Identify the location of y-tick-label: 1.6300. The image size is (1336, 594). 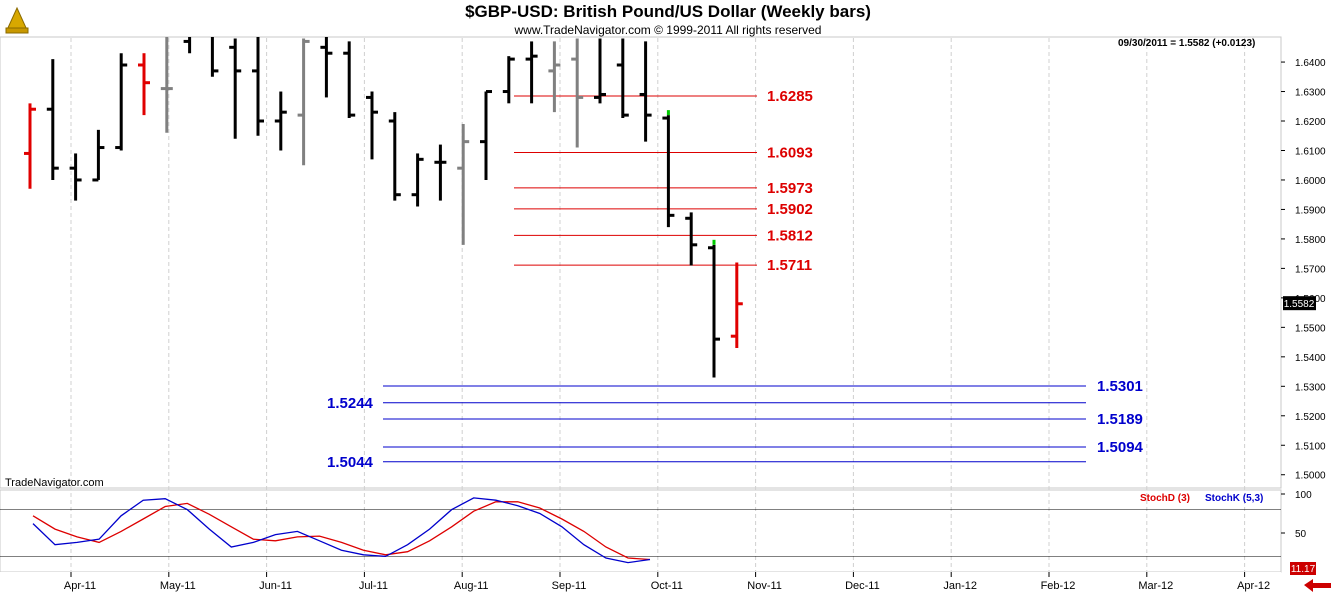
(1310, 93).